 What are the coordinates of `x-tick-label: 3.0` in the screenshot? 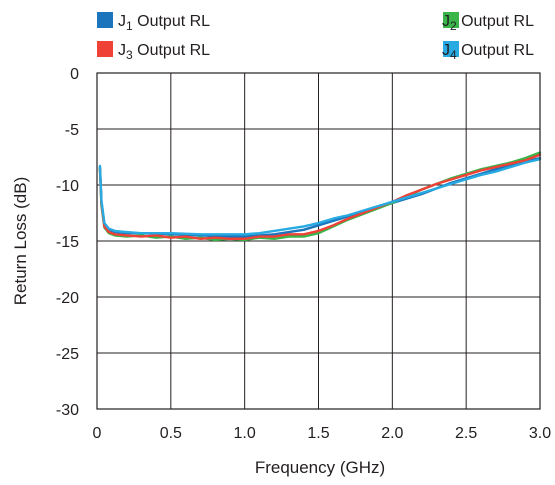 It's located at (540, 433).